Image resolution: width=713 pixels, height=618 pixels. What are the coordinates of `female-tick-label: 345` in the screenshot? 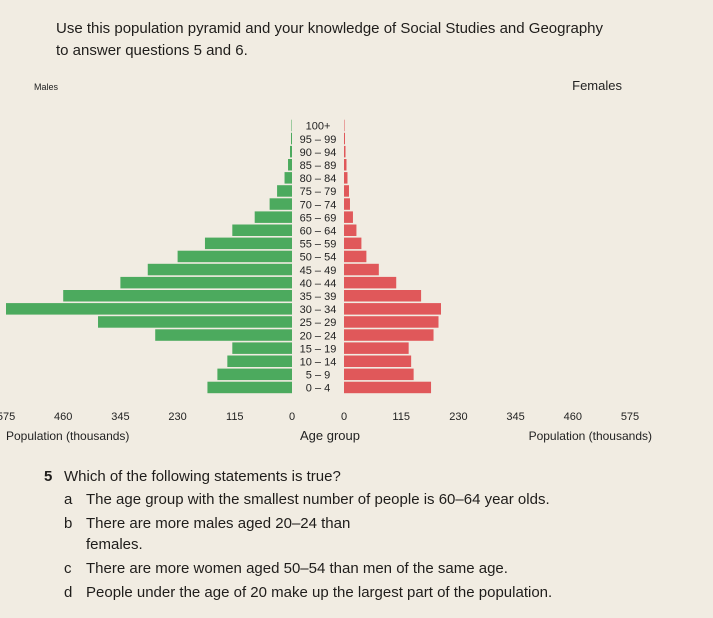 It's located at (515, 417).